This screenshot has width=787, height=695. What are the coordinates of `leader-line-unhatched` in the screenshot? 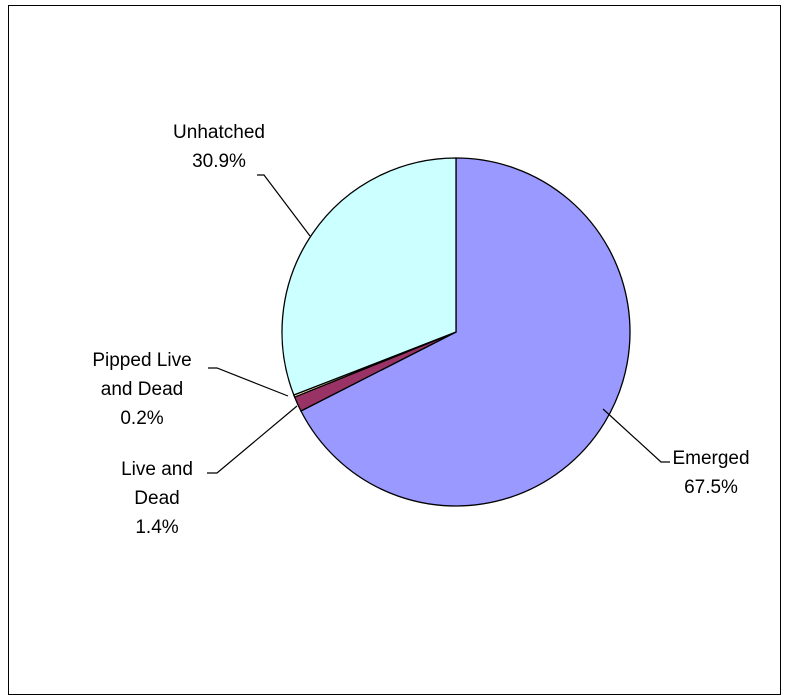 It's located at (284, 205).